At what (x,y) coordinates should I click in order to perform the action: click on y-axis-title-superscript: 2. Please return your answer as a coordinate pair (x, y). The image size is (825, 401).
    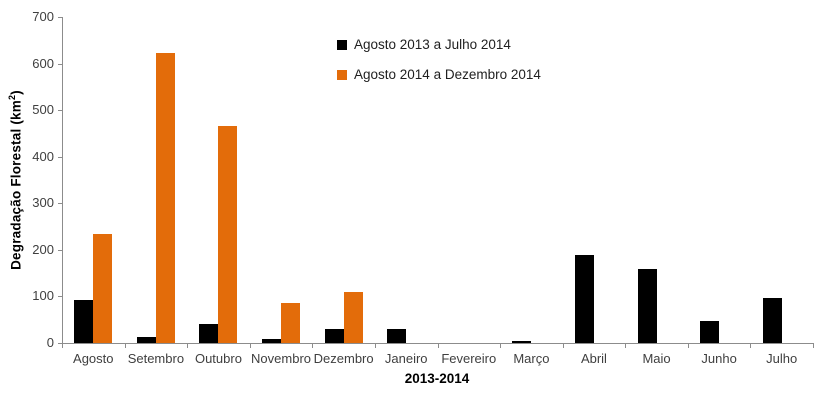
    Looking at the image, I should click on (11, 97).